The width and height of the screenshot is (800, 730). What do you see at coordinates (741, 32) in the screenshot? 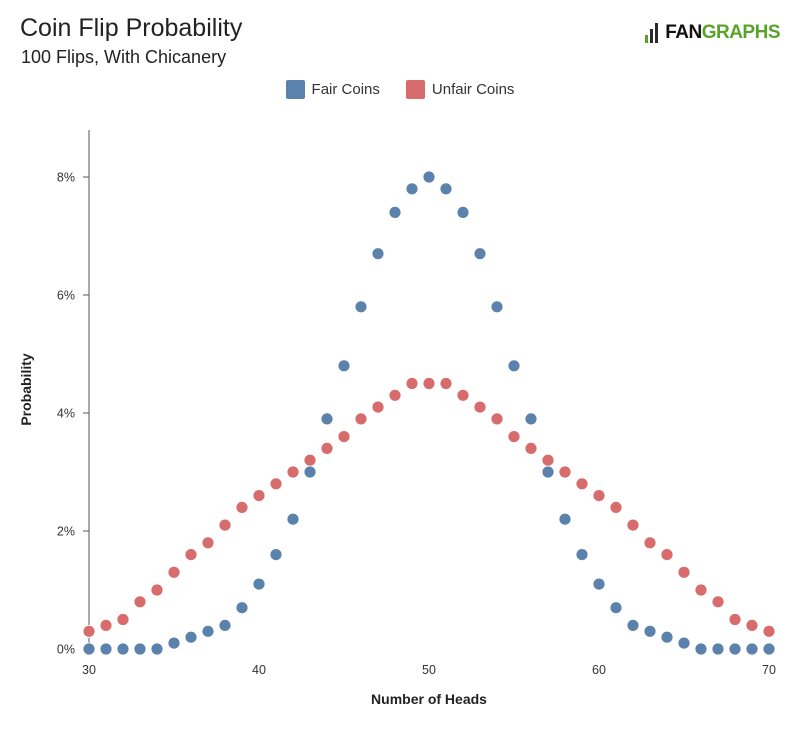
I see `logo-graphs-text: GRAPHS` at bounding box center [741, 32].